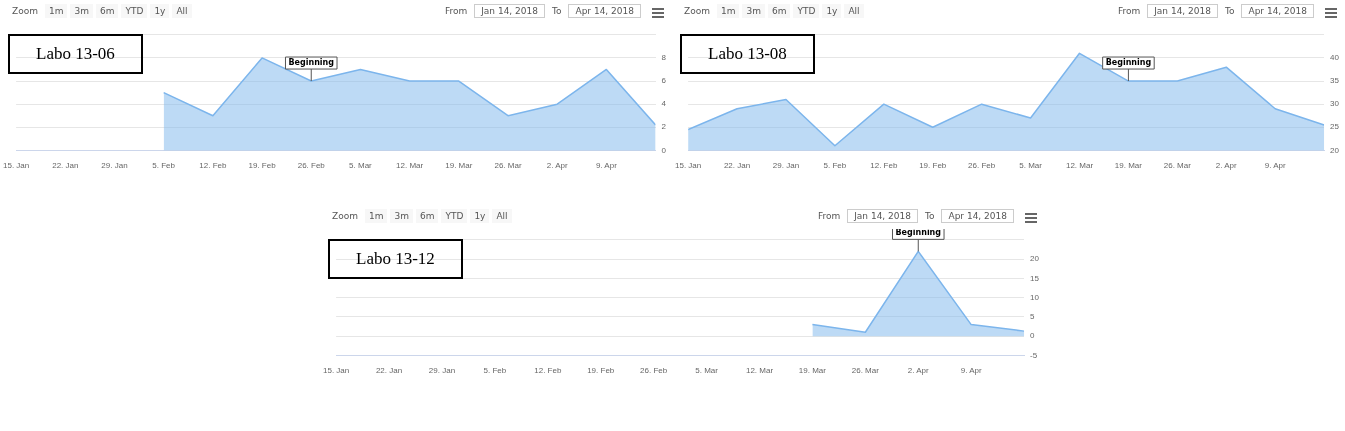  Describe the element at coordinates (75, 54) in the screenshot. I see `text: Labo 13-06` at that location.